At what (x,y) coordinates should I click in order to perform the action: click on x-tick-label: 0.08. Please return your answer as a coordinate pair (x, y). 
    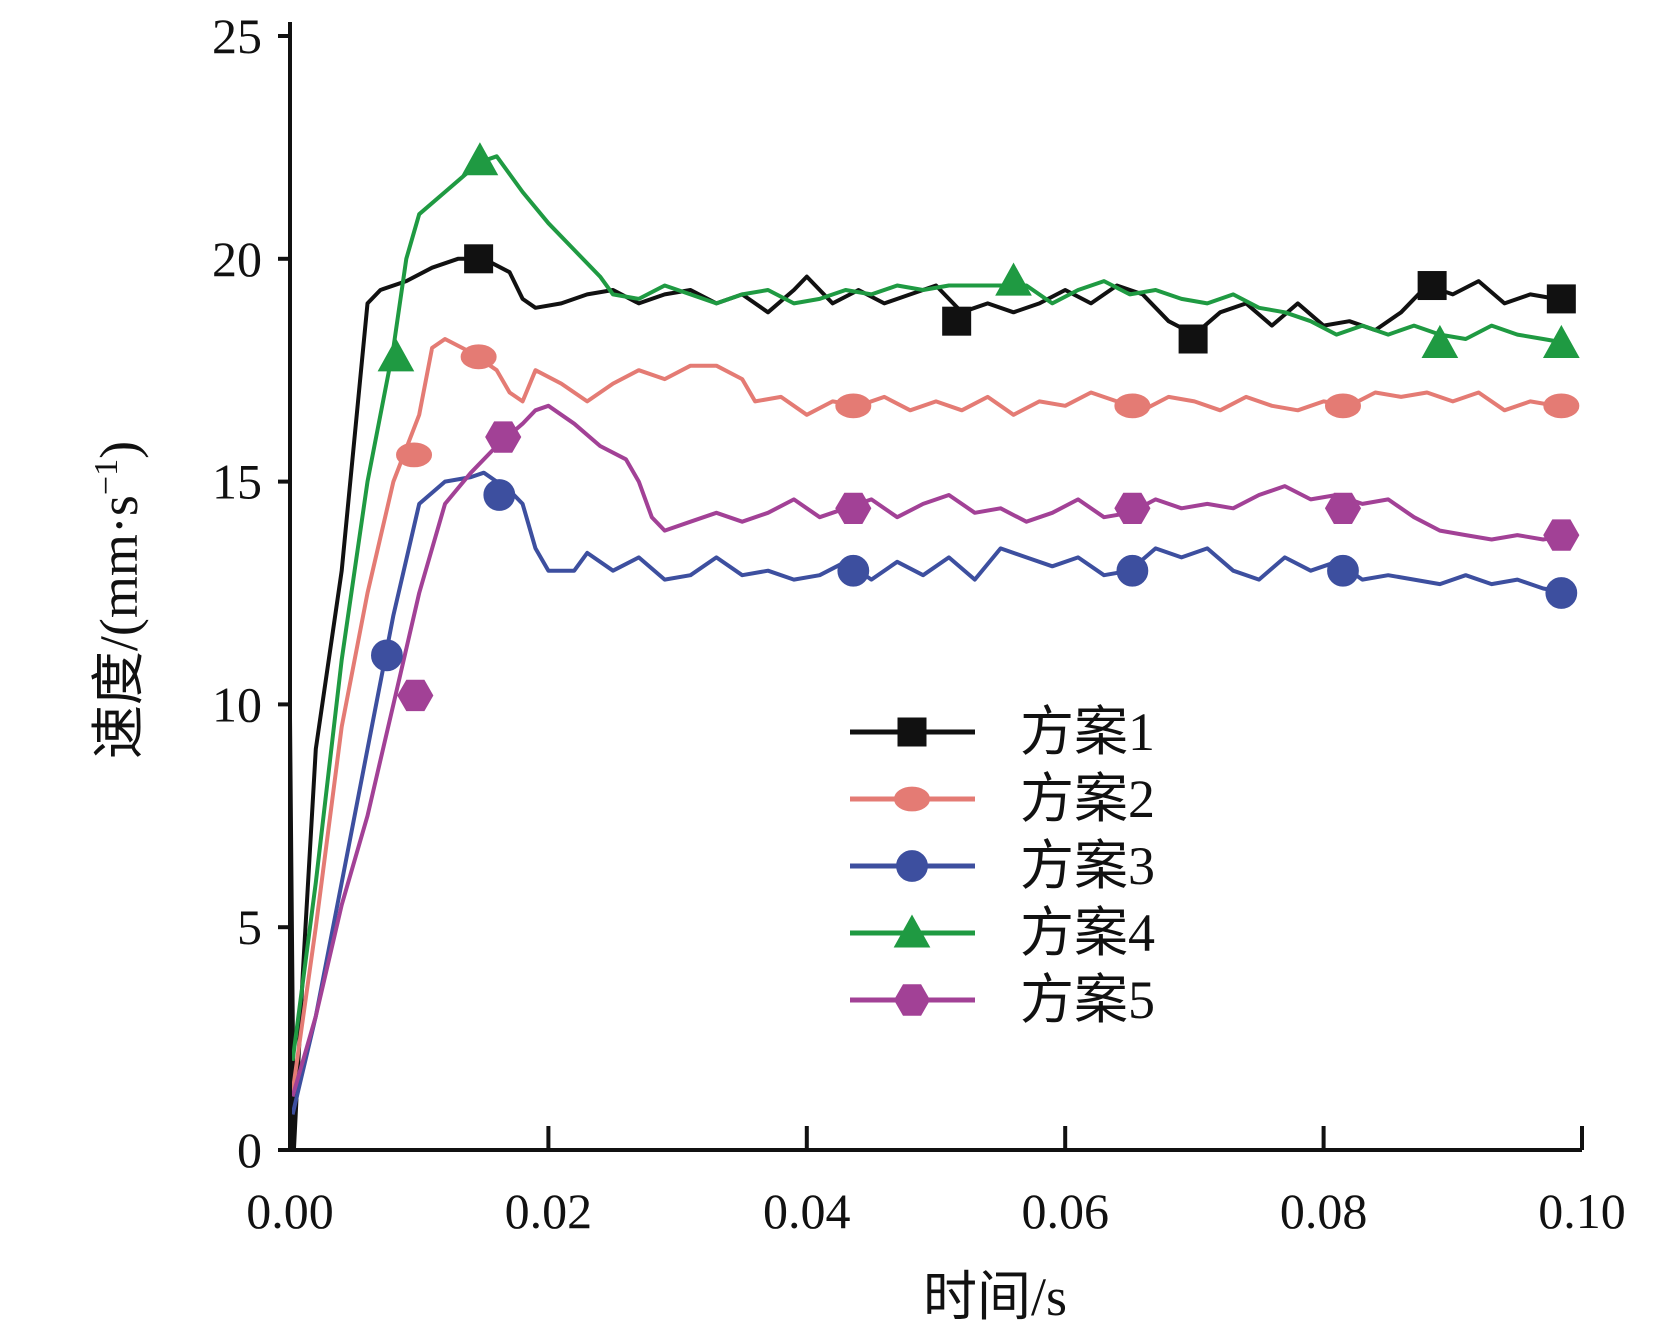
    Looking at the image, I should click on (1324, 1211).